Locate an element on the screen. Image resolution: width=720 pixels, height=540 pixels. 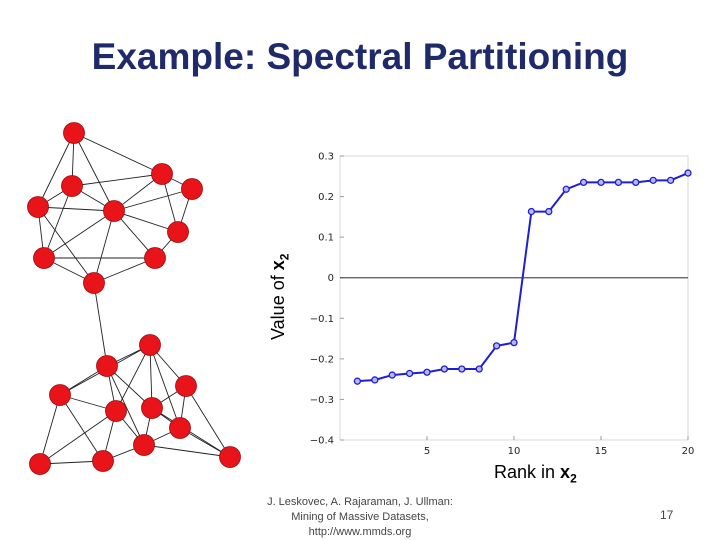
y-tick-label: 0.1 is located at coordinates (326, 238).